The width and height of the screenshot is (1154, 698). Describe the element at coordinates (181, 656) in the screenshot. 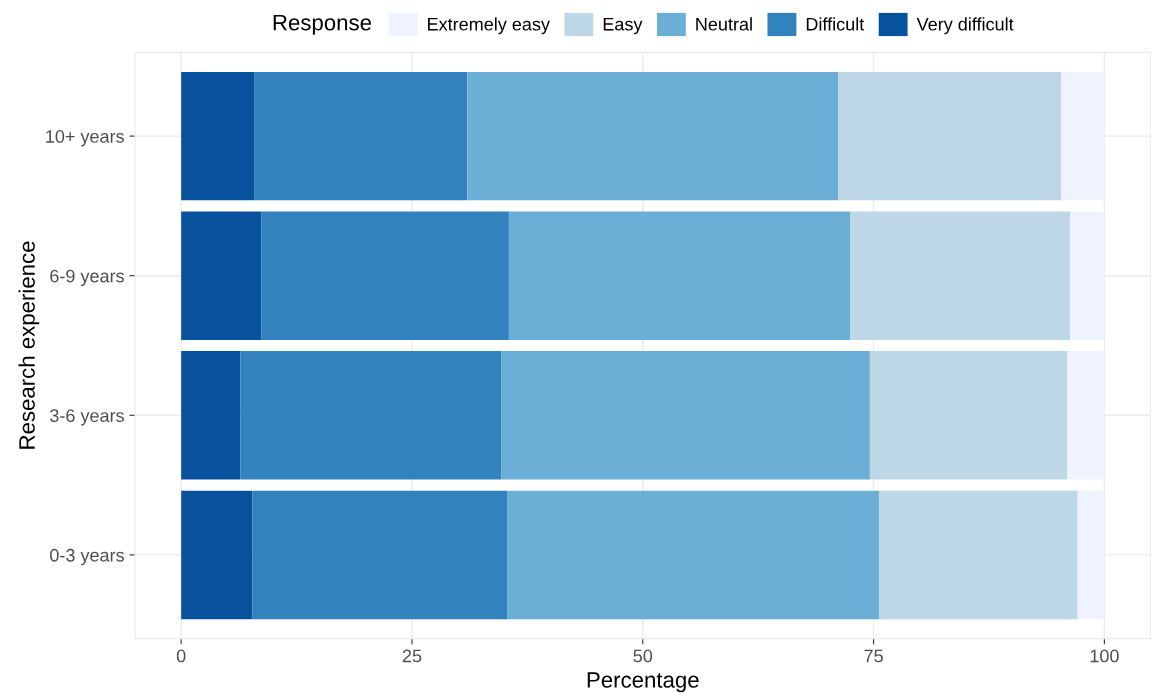

I see `x-tick-label: 0` at that location.